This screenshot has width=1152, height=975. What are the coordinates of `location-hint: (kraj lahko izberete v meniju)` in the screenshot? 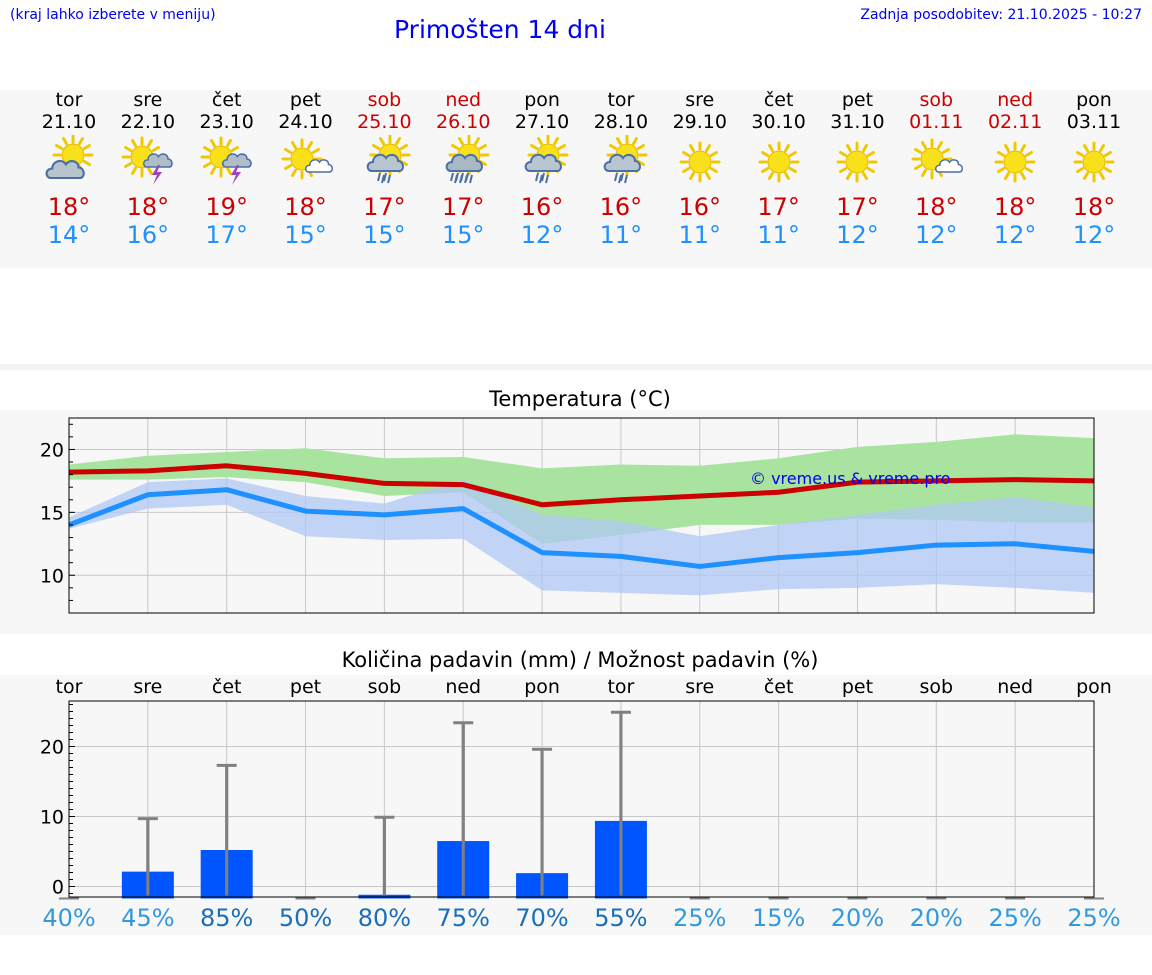 It's located at (113, 15).